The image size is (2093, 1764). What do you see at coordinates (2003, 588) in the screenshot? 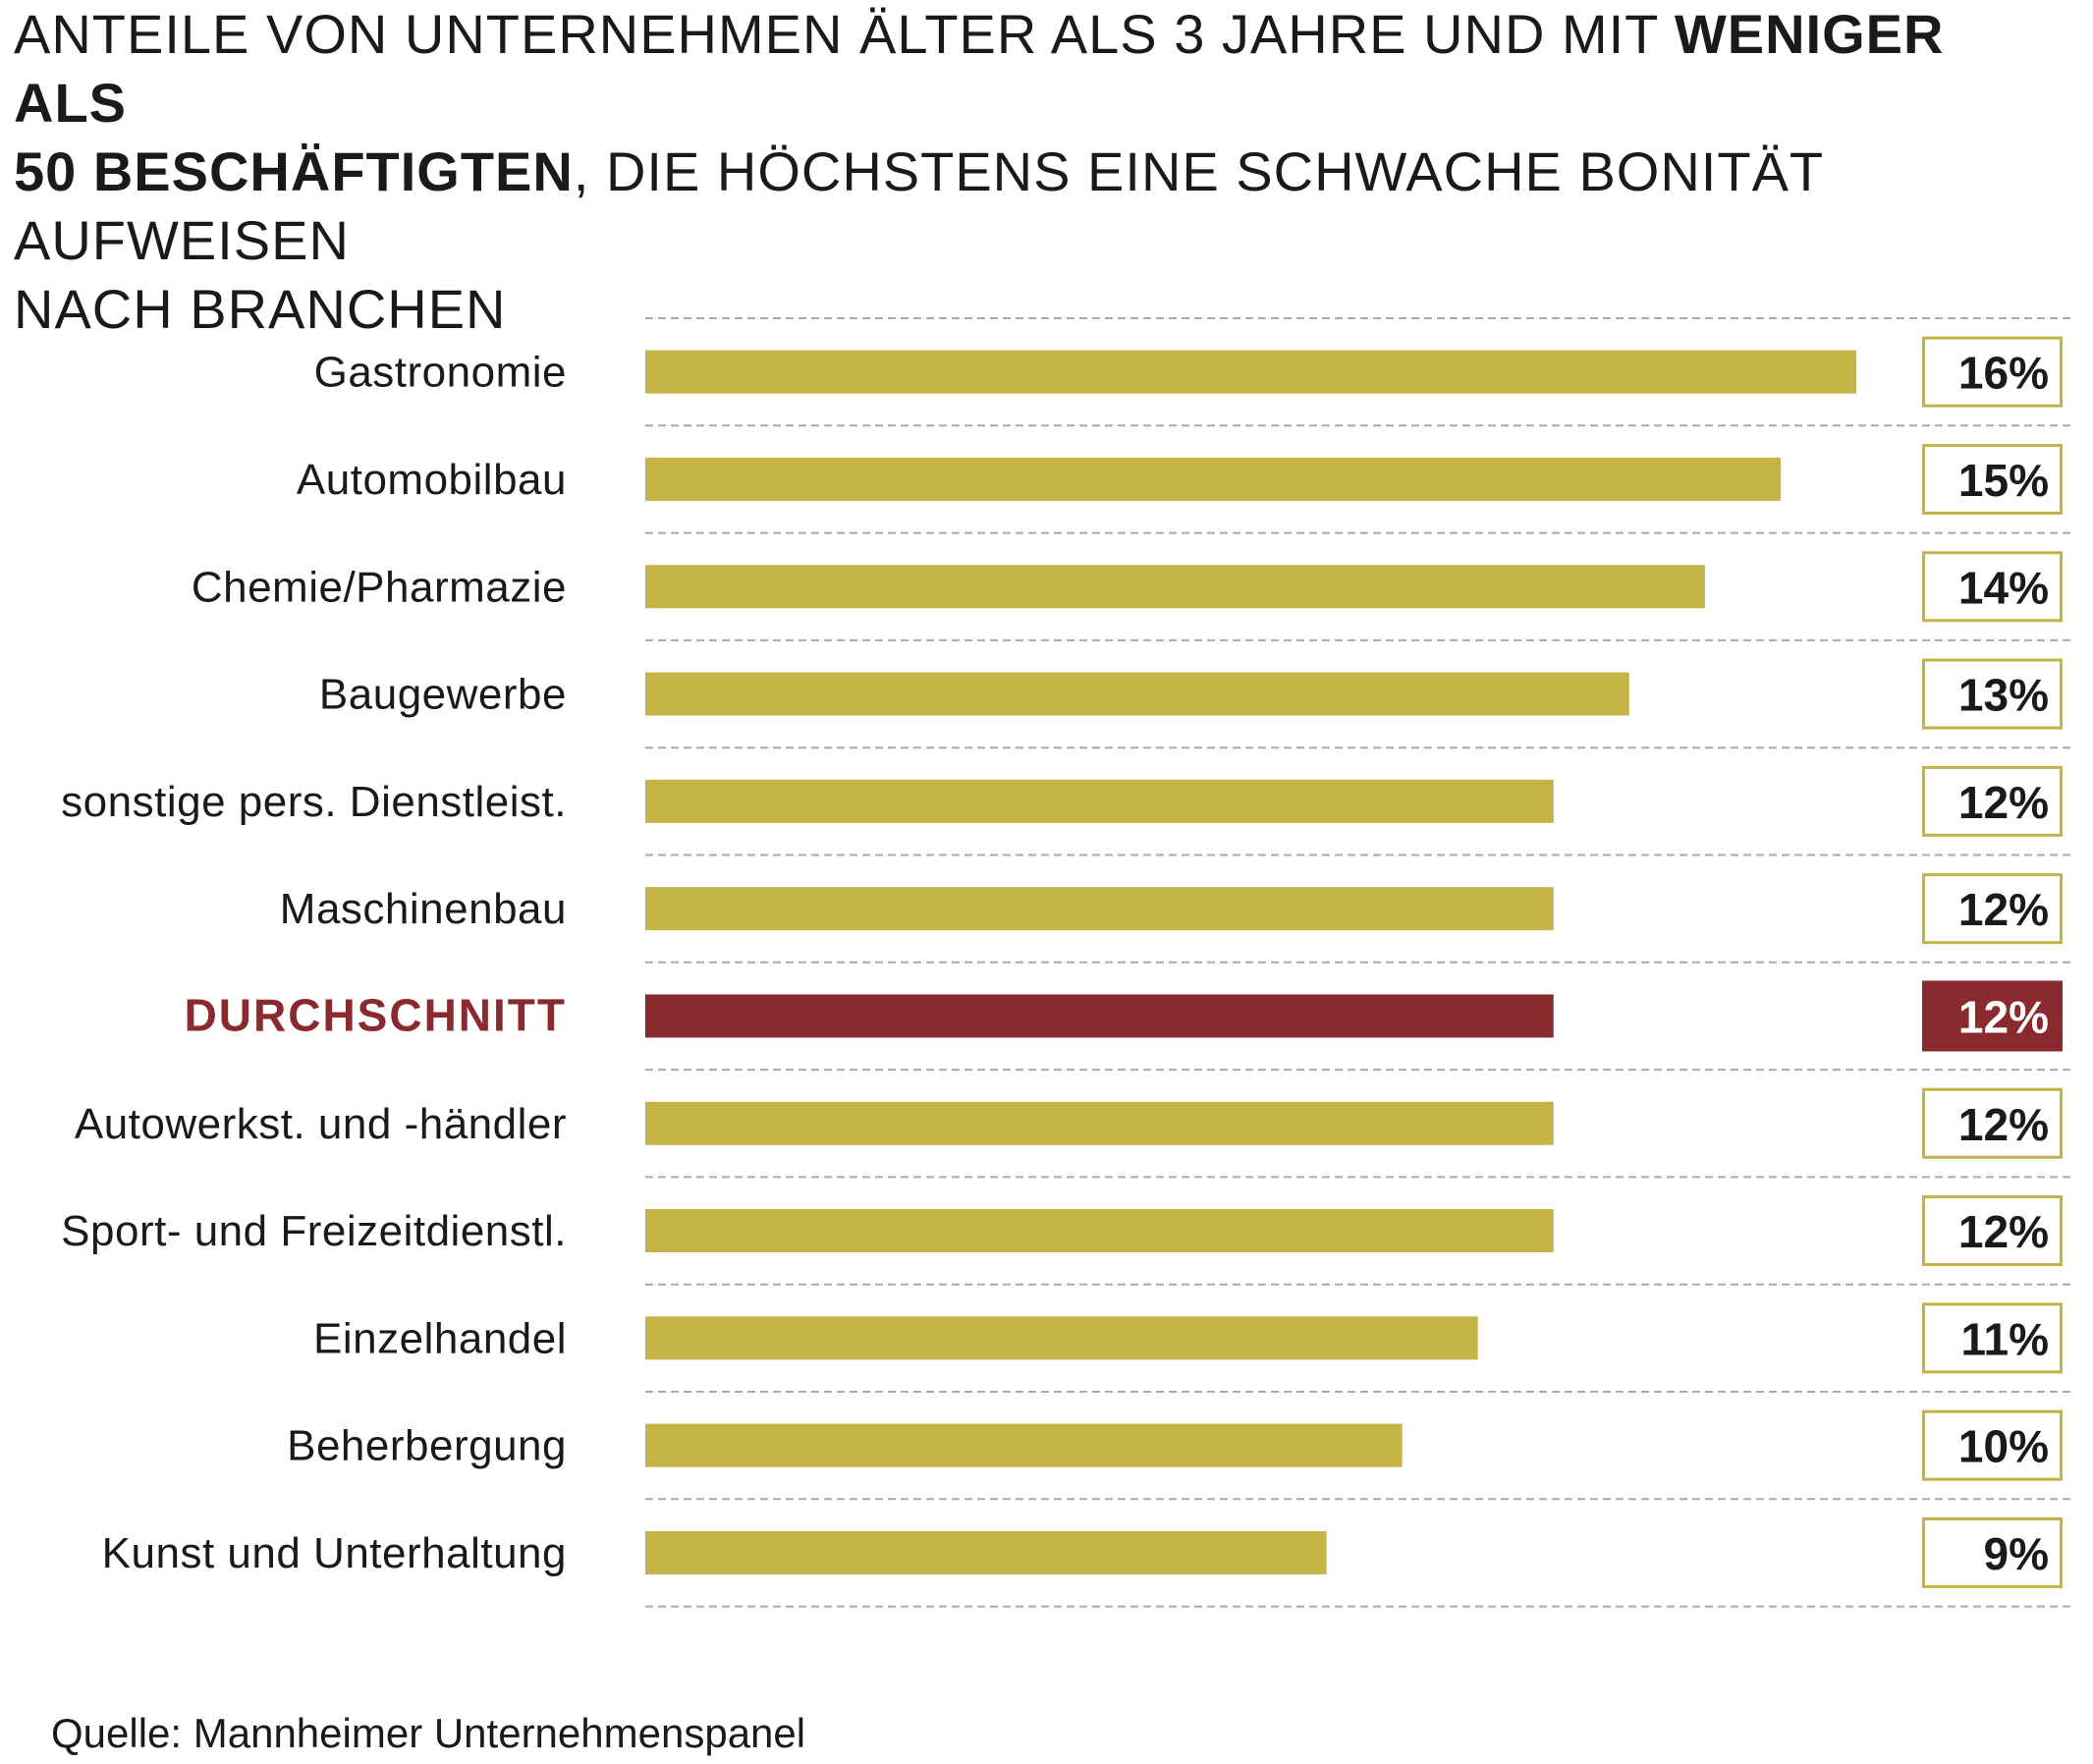
I see `value-label: 14%` at bounding box center [2003, 588].